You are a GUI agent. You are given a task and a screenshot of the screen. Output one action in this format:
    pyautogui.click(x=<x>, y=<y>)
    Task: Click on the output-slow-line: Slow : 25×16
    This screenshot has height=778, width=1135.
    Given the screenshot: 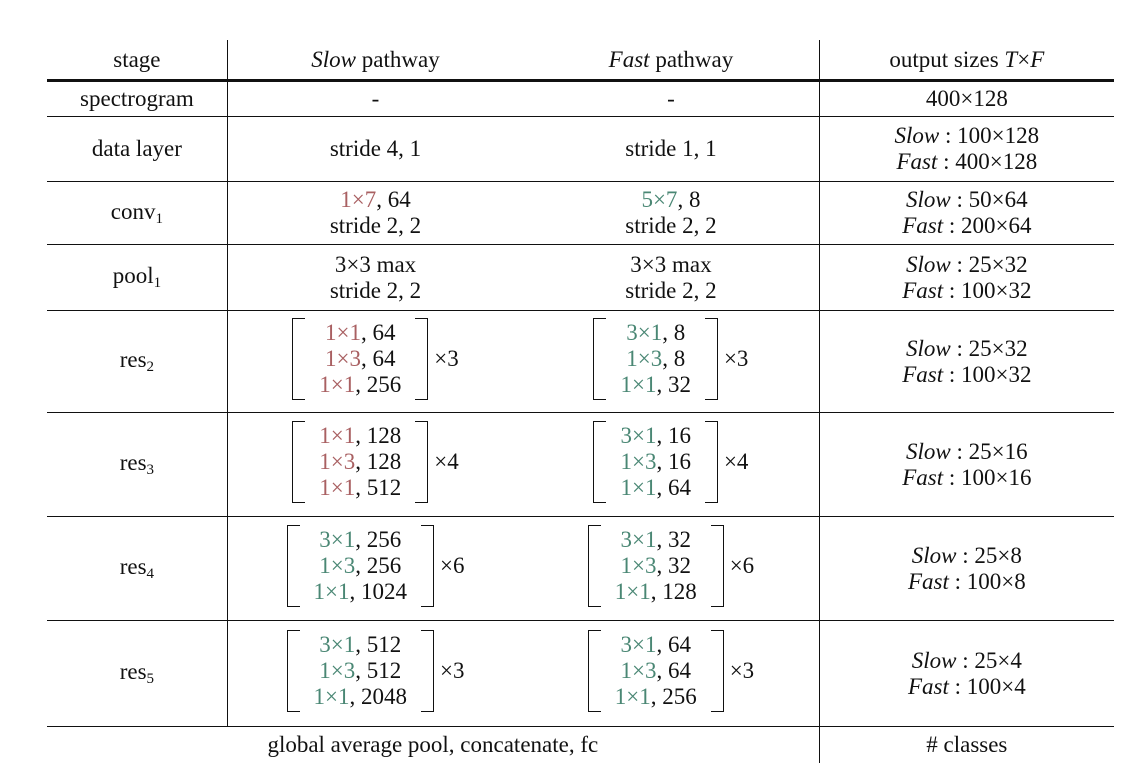 What is the action you would take?
    pyautogui.click(x=967, y=452)
    